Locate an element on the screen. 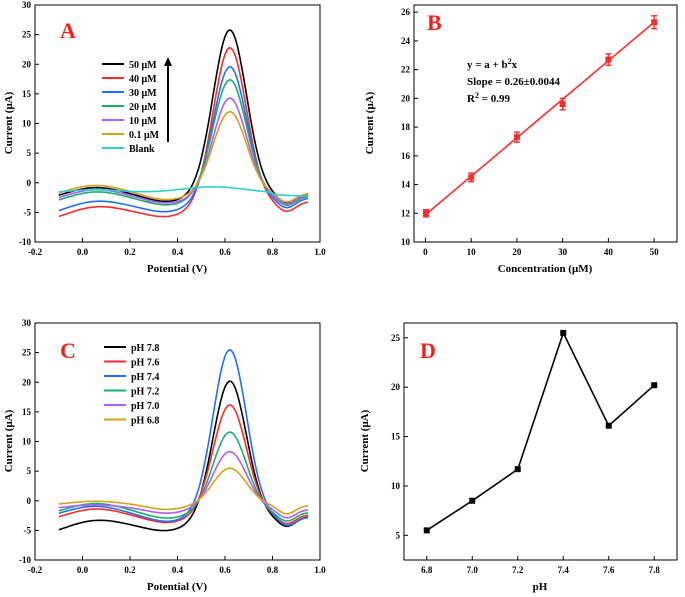 This screenshot has height=597, width=685. panel-2-xtick-label: 0.6 is located at coordinates (225, 570).